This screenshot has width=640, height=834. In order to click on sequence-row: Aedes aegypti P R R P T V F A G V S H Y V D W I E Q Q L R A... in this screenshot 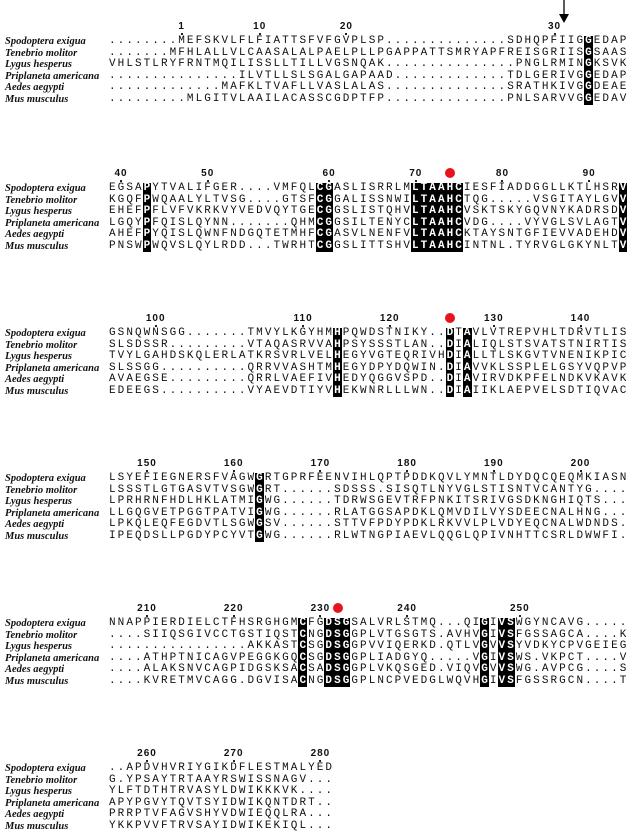, I will do `click(320, 814)`.